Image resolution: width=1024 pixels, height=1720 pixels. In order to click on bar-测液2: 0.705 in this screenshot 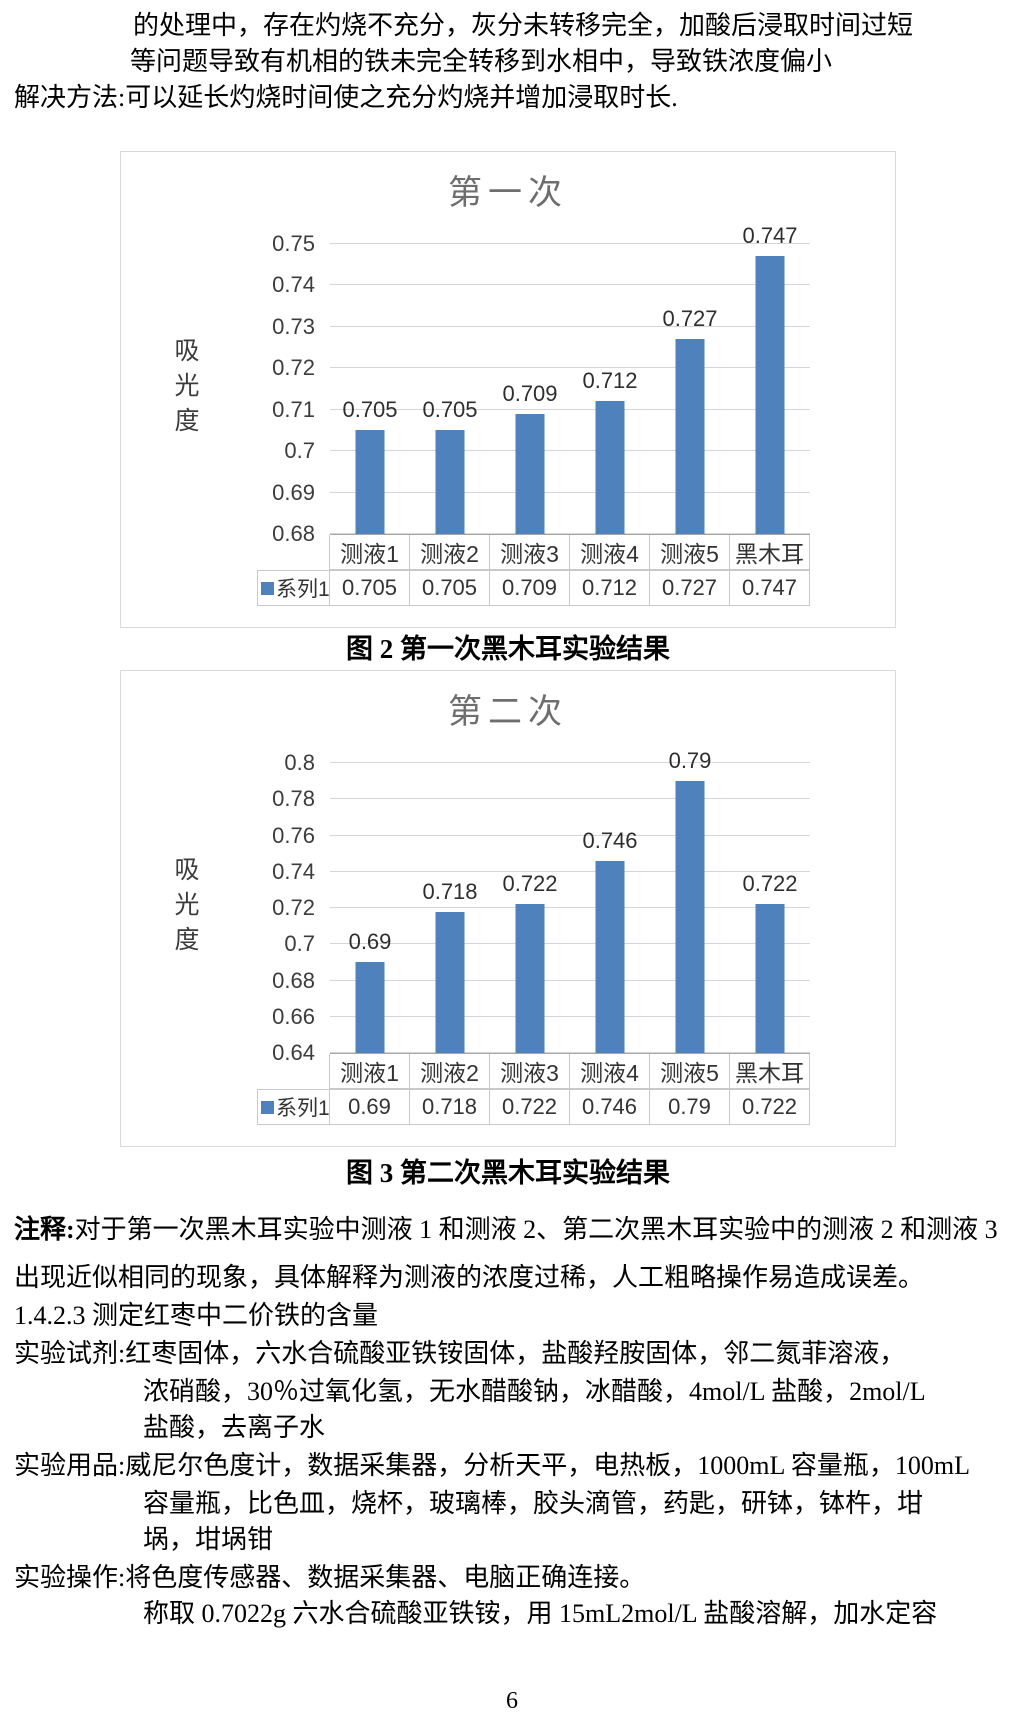, I will do `click(450, 389)`.